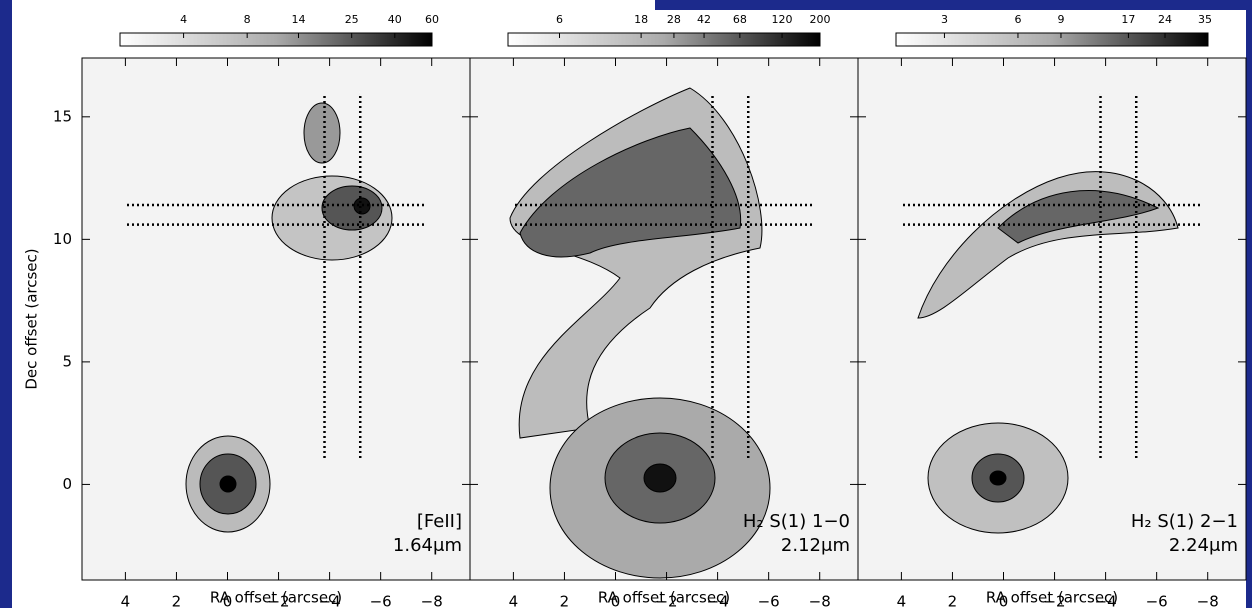 Image resolution: width=1252 pixels, height=608 pixels. I want to click on colorbar-tick-label: 18, so click(641, 19).